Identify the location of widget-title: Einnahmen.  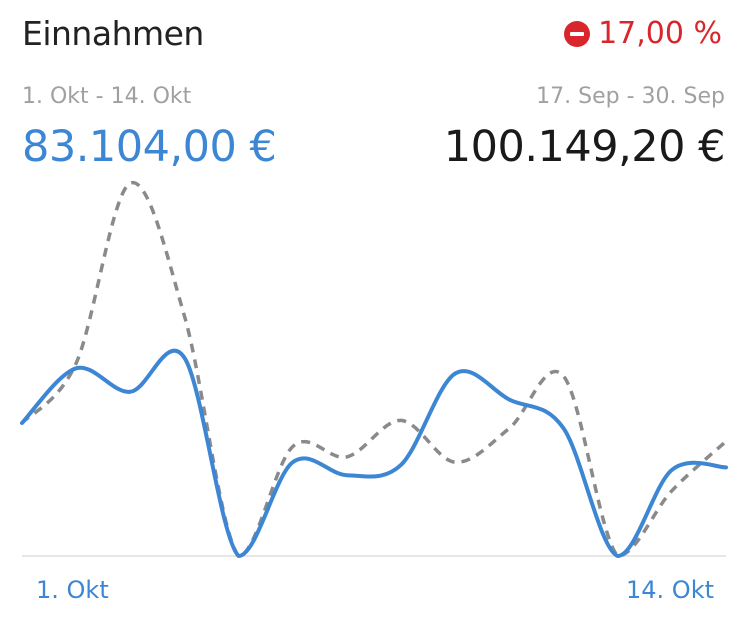
(113, 33).